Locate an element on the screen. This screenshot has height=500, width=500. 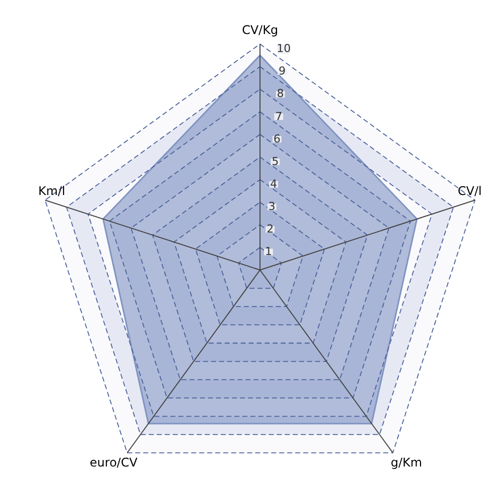
y-tick-label: 2 is located at coordinates (270, 229).